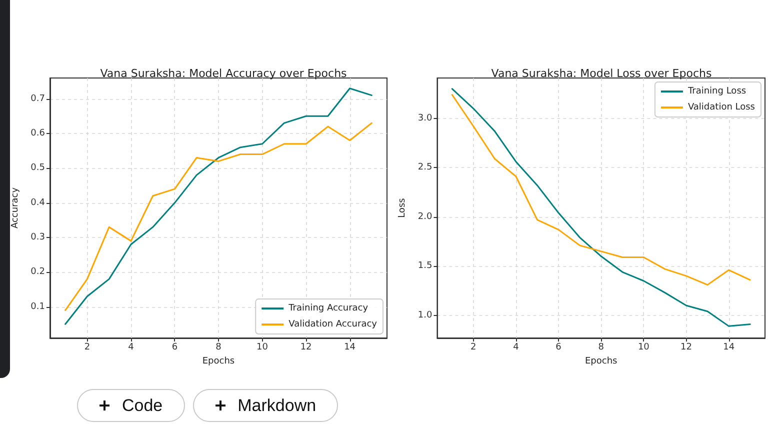  I want to click on y-tick-label: 0.5, so click(37, 168).